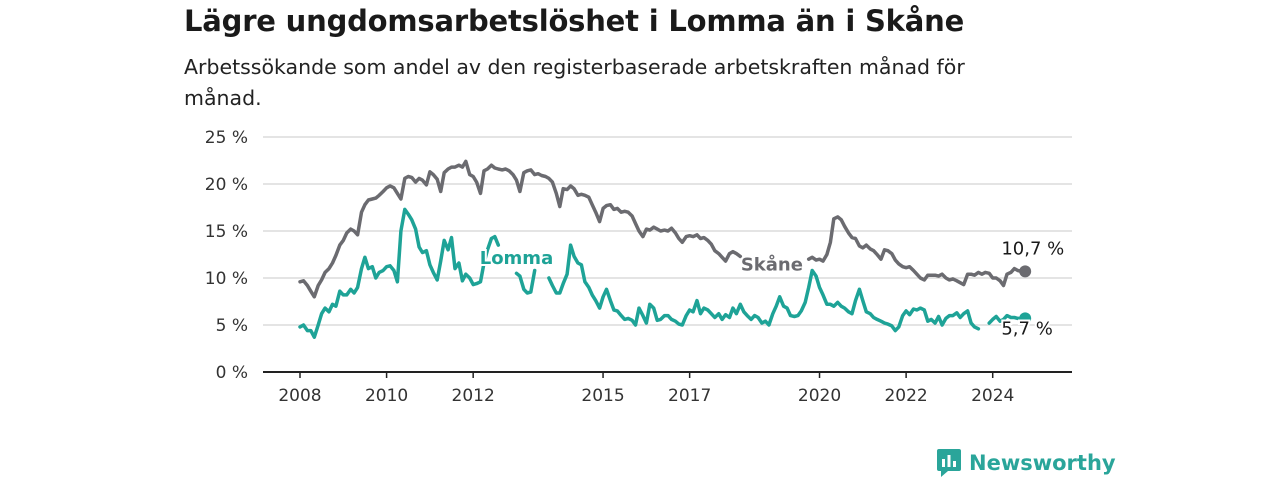  What do you see at coordinates (299, 396) in the screenshot?
I see `x-tick-label: 2008` at bounding box center [299, 396].